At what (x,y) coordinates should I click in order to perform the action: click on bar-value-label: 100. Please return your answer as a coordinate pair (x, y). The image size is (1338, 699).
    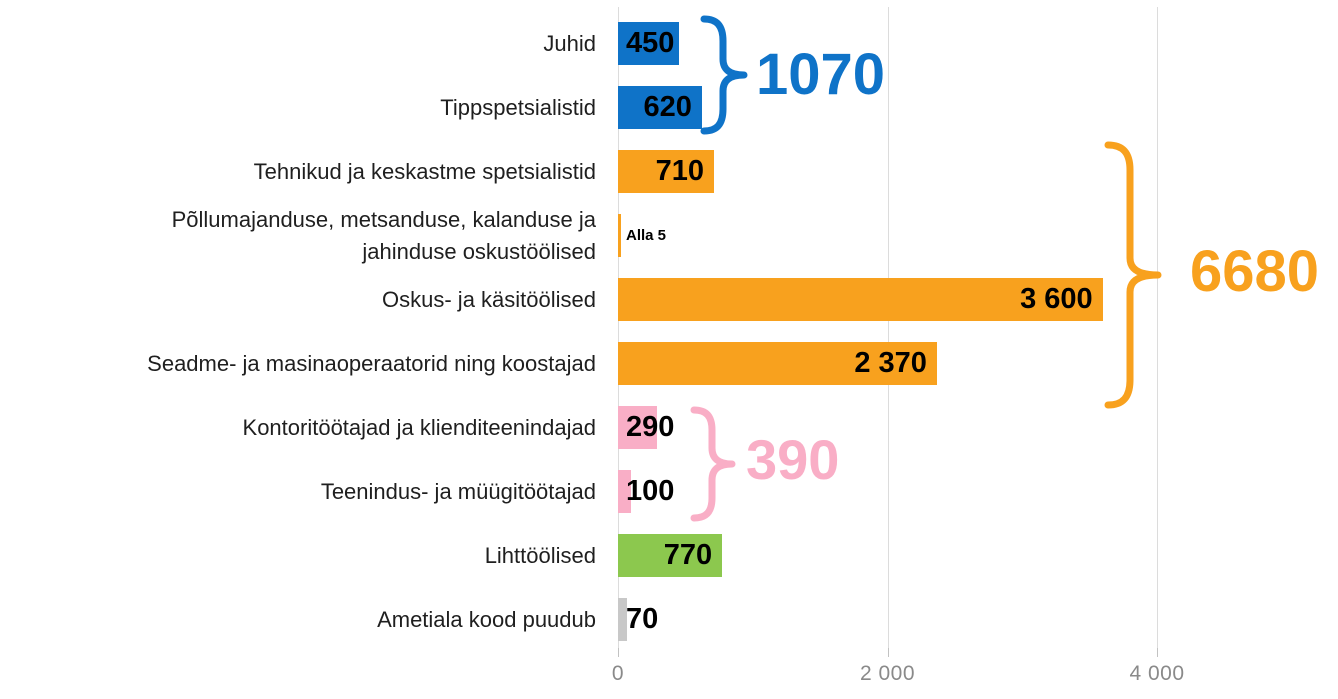
    Looking at the image, I should click on (650, 491).